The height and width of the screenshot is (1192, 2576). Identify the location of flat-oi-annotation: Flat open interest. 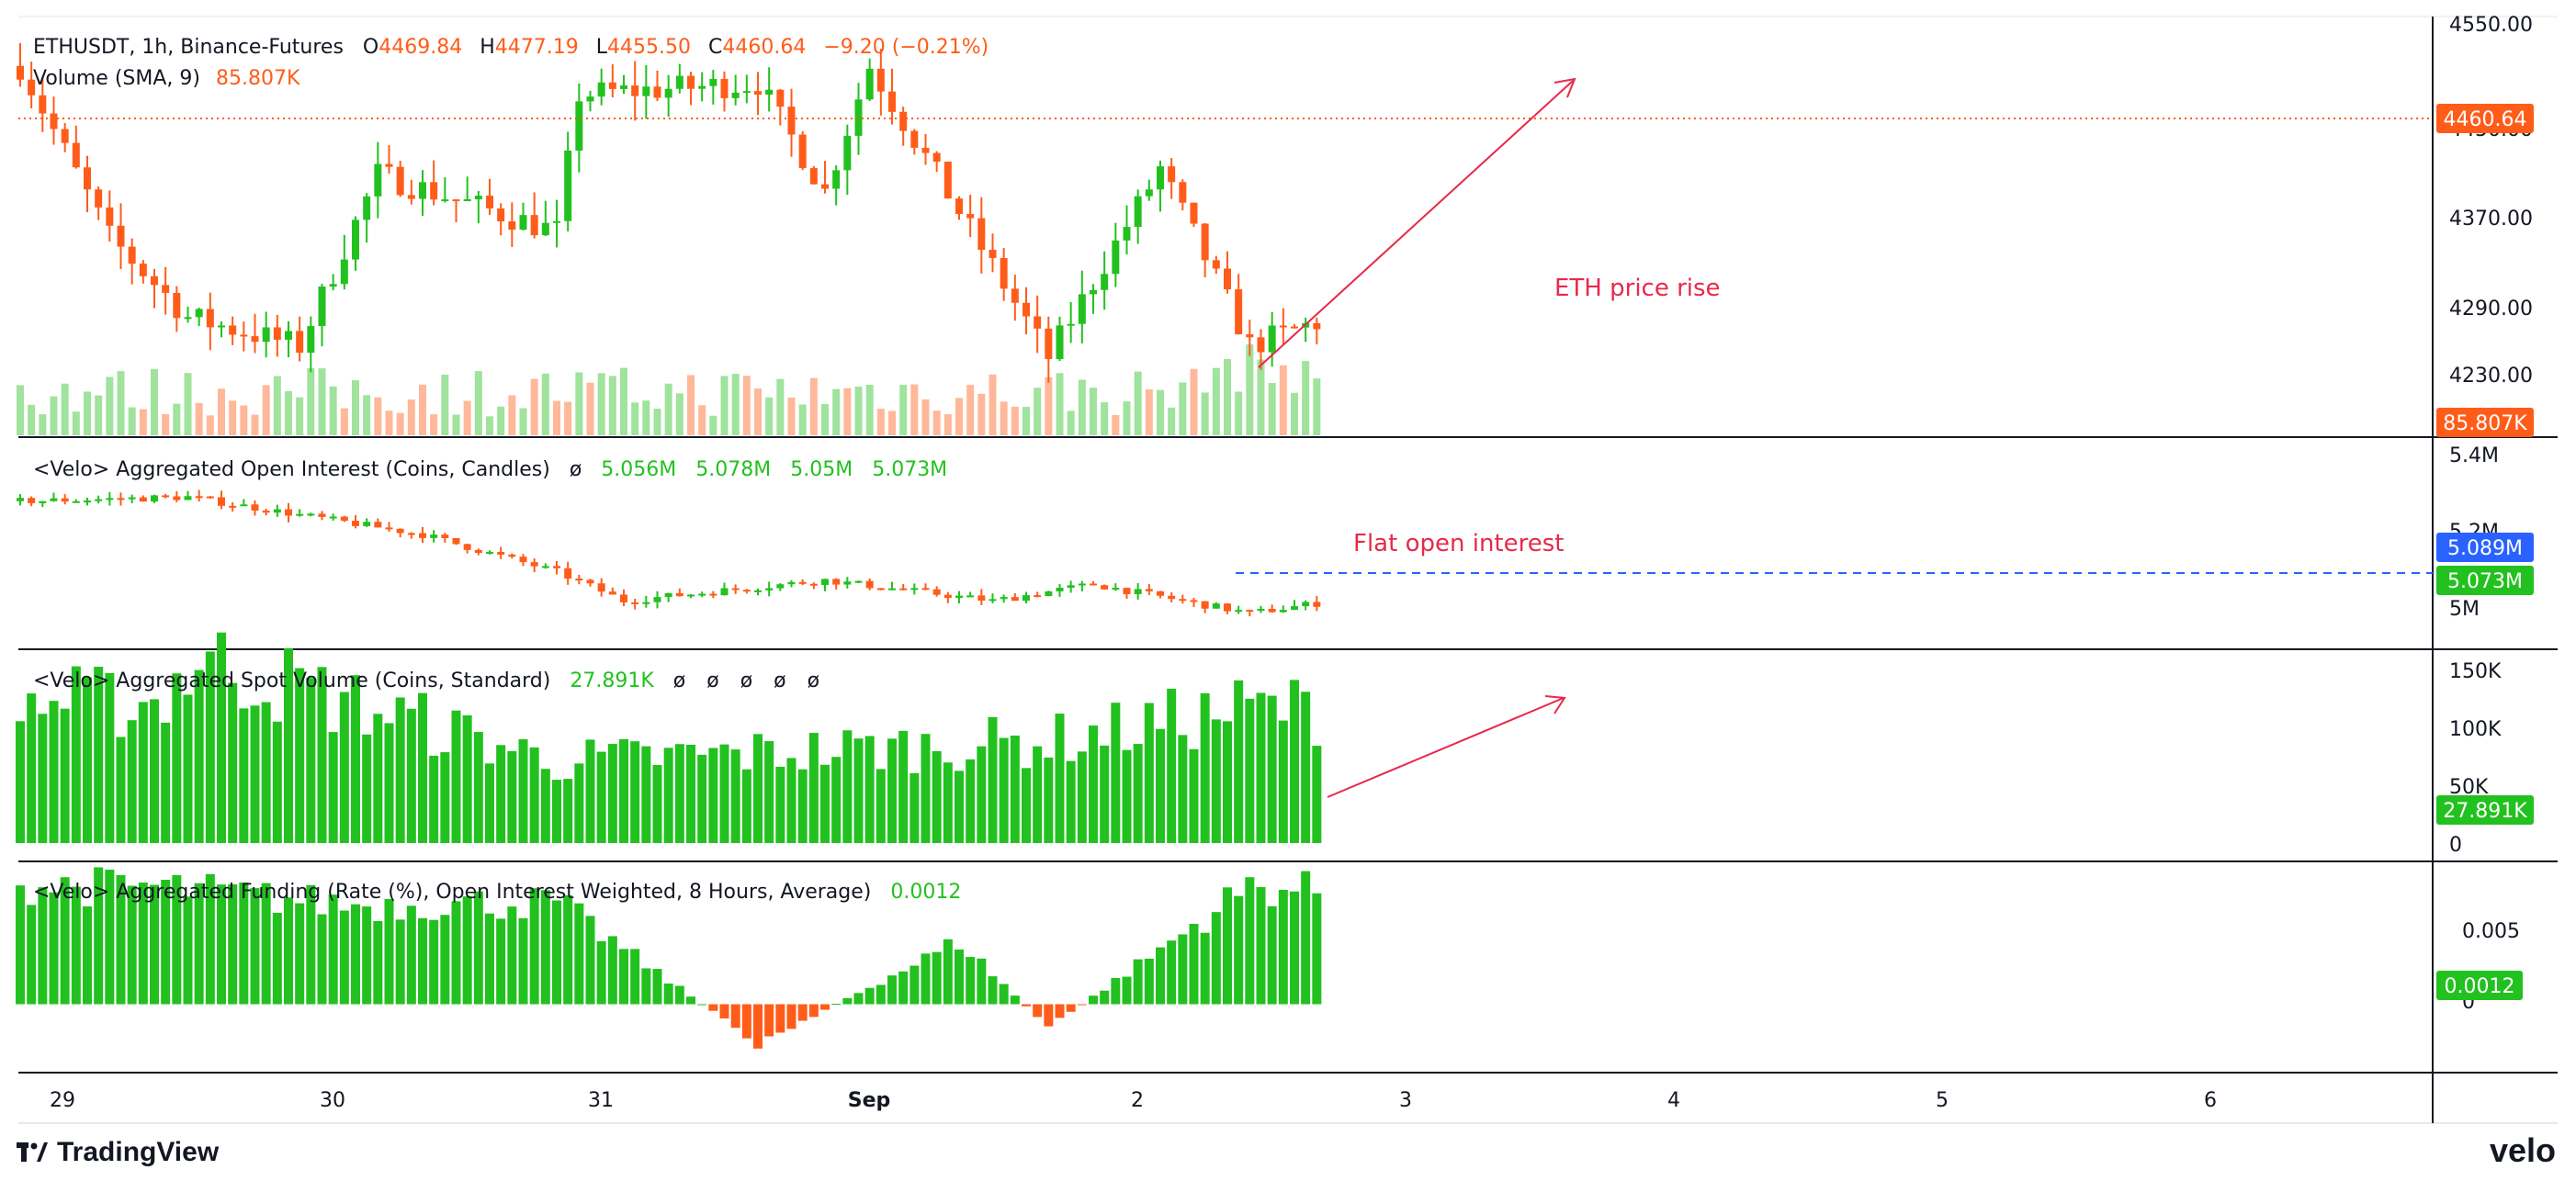
(1458, 543).